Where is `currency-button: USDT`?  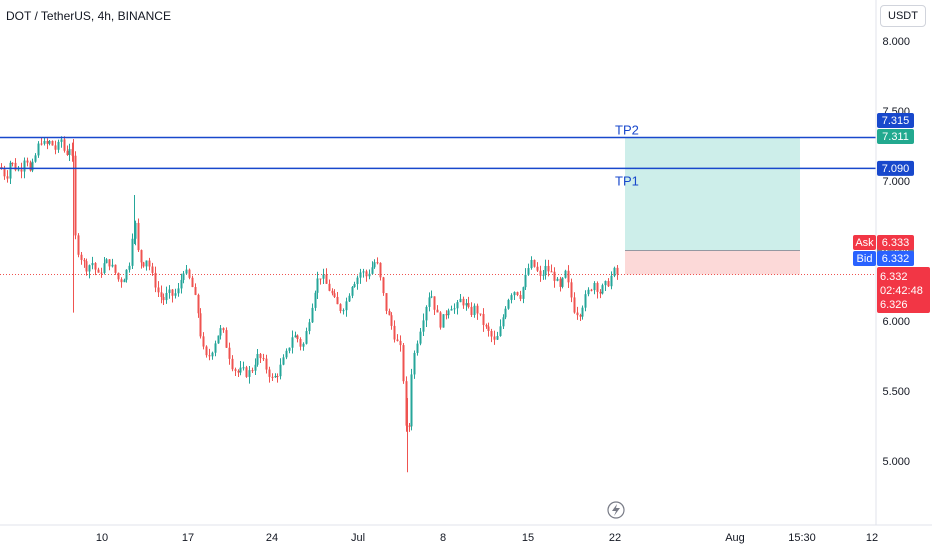
currency-button: USDT is located at coordinates (903, 16).